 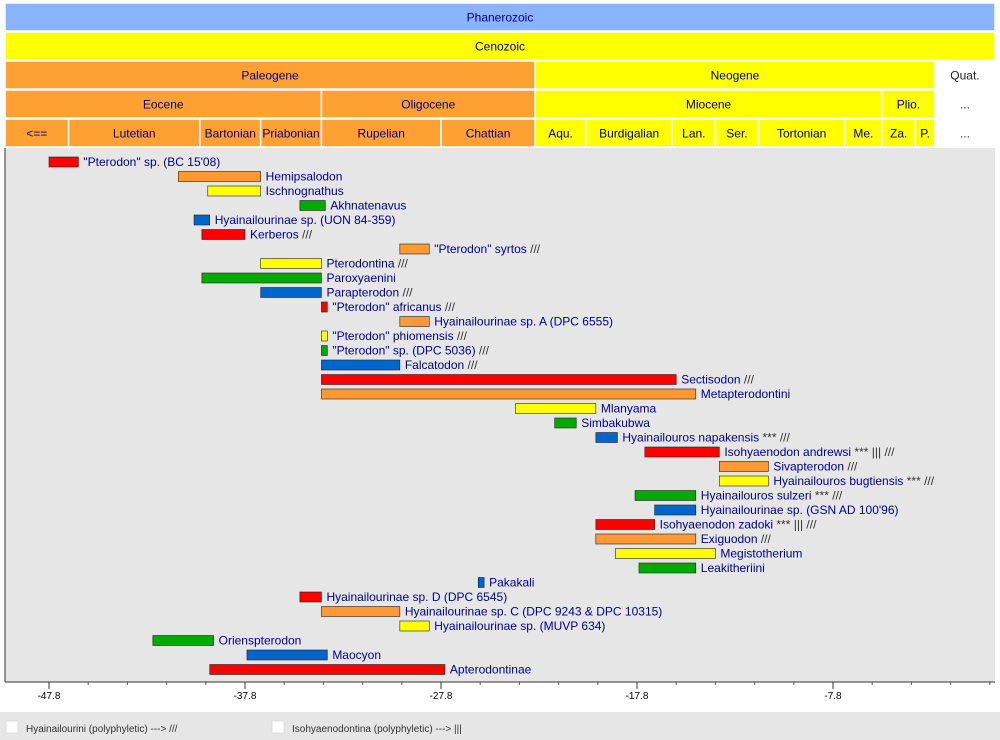 I want to click on taxon-name: Apterodontinae, so click(x=491, y=670).